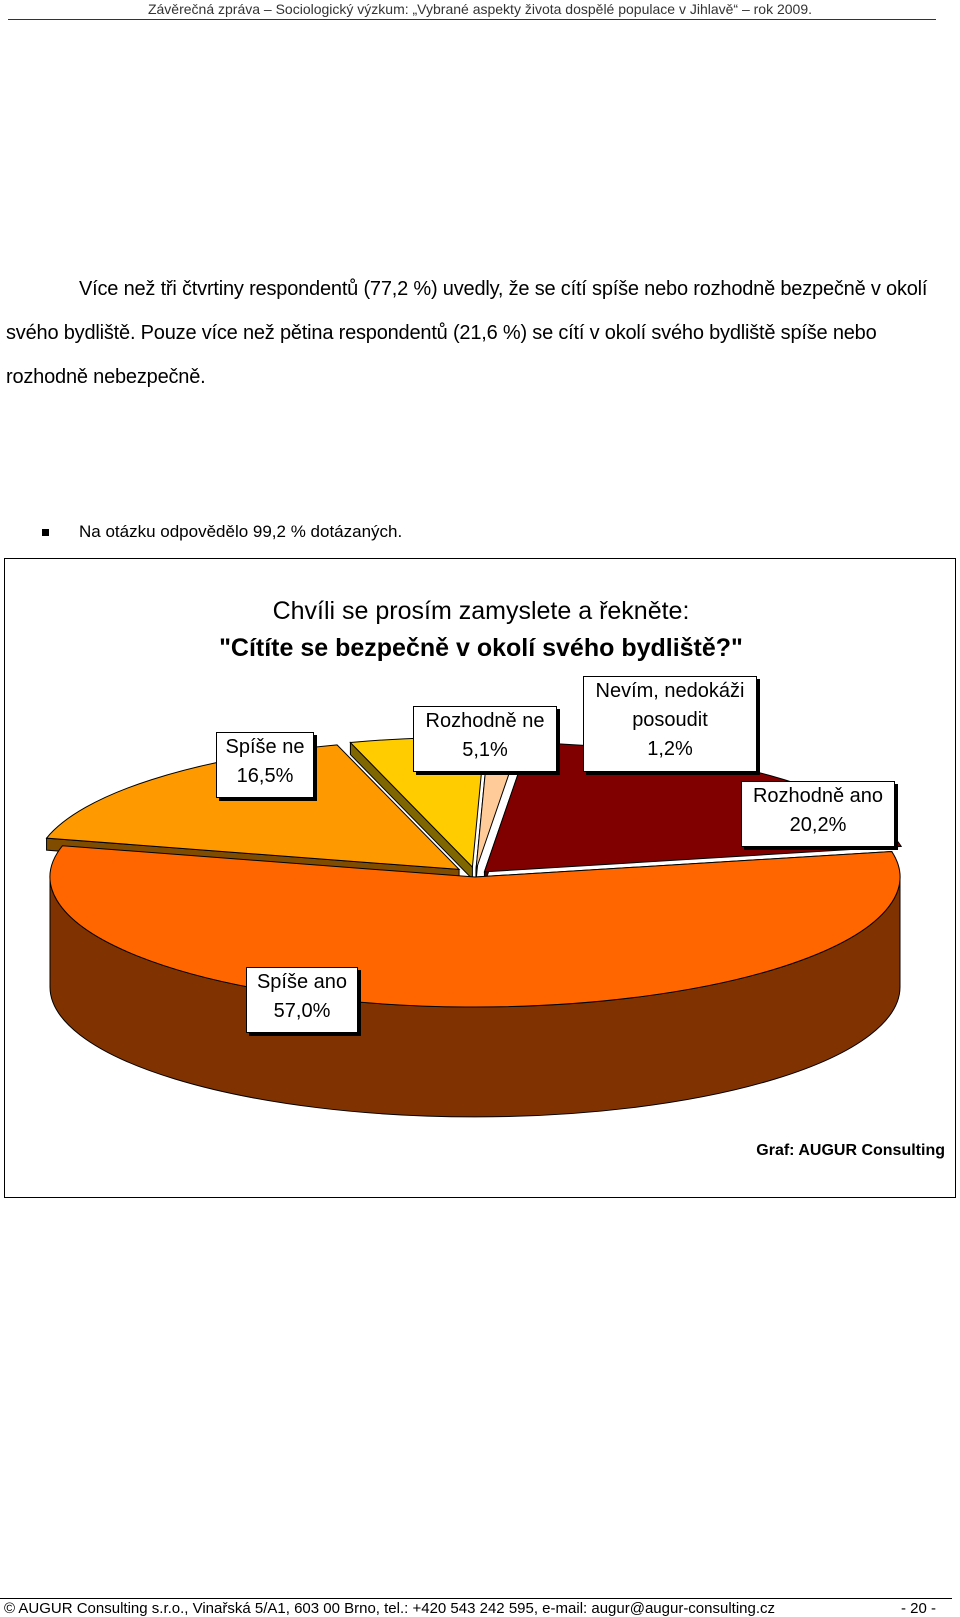 The width and height of the screenshot is (960, 1617). I want to click on chart-source: Graf: AUGUR Consulting, so click(850, 1150).